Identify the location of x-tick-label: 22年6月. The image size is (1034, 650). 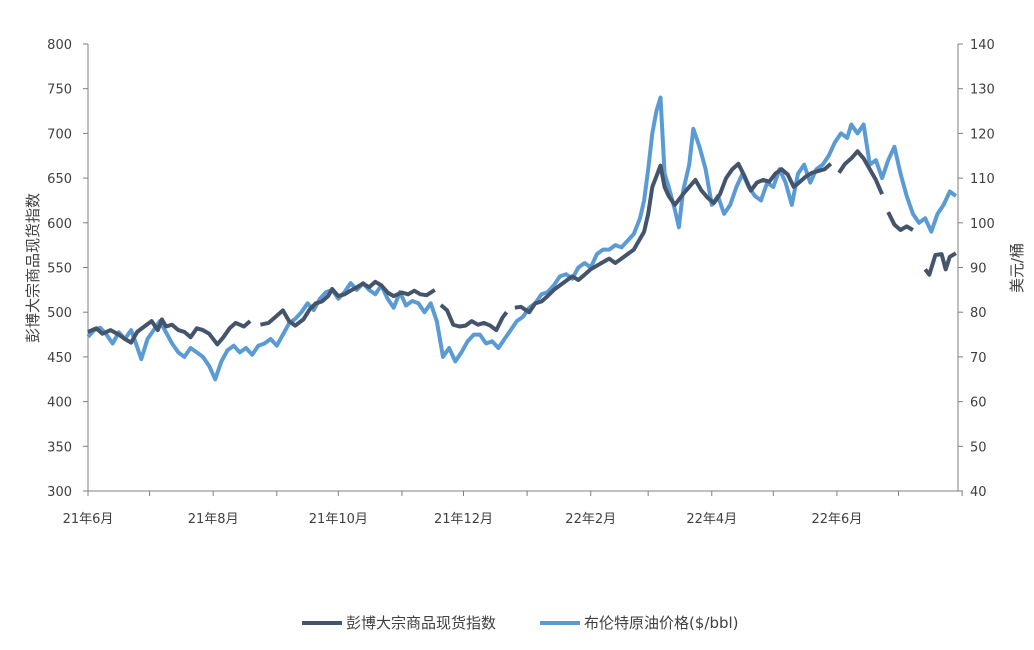
(837, 519).